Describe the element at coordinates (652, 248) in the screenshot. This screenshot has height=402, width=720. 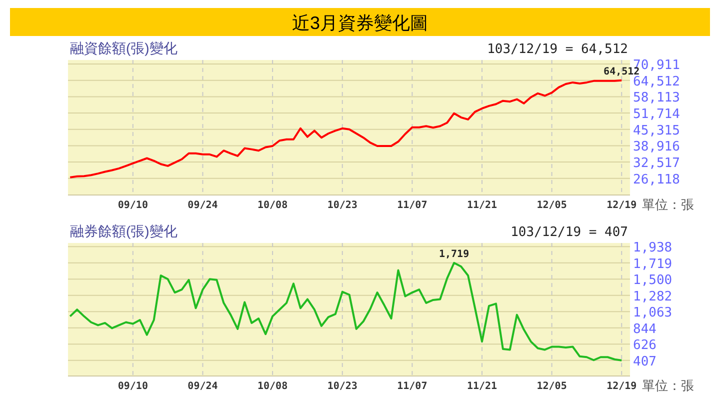
I see `y-tick-label: 1,938` at that location.